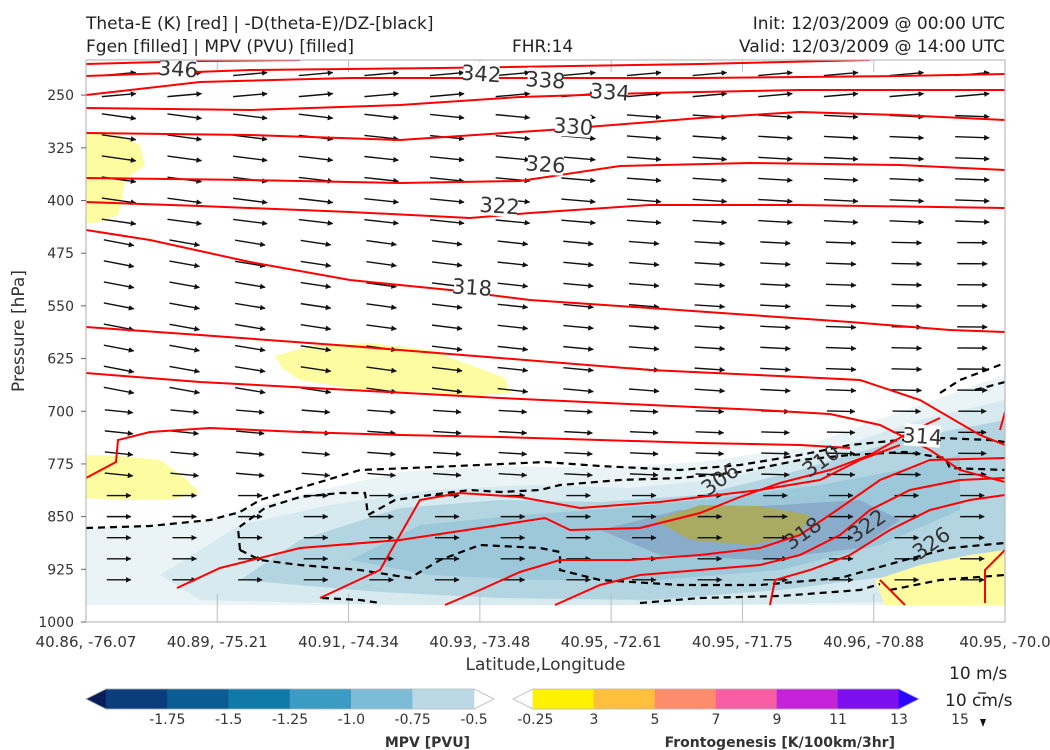  Describe the element at coordinates (960, 720) in the screenshot. I see `fgen-colorbar-tick: 15` at that location.